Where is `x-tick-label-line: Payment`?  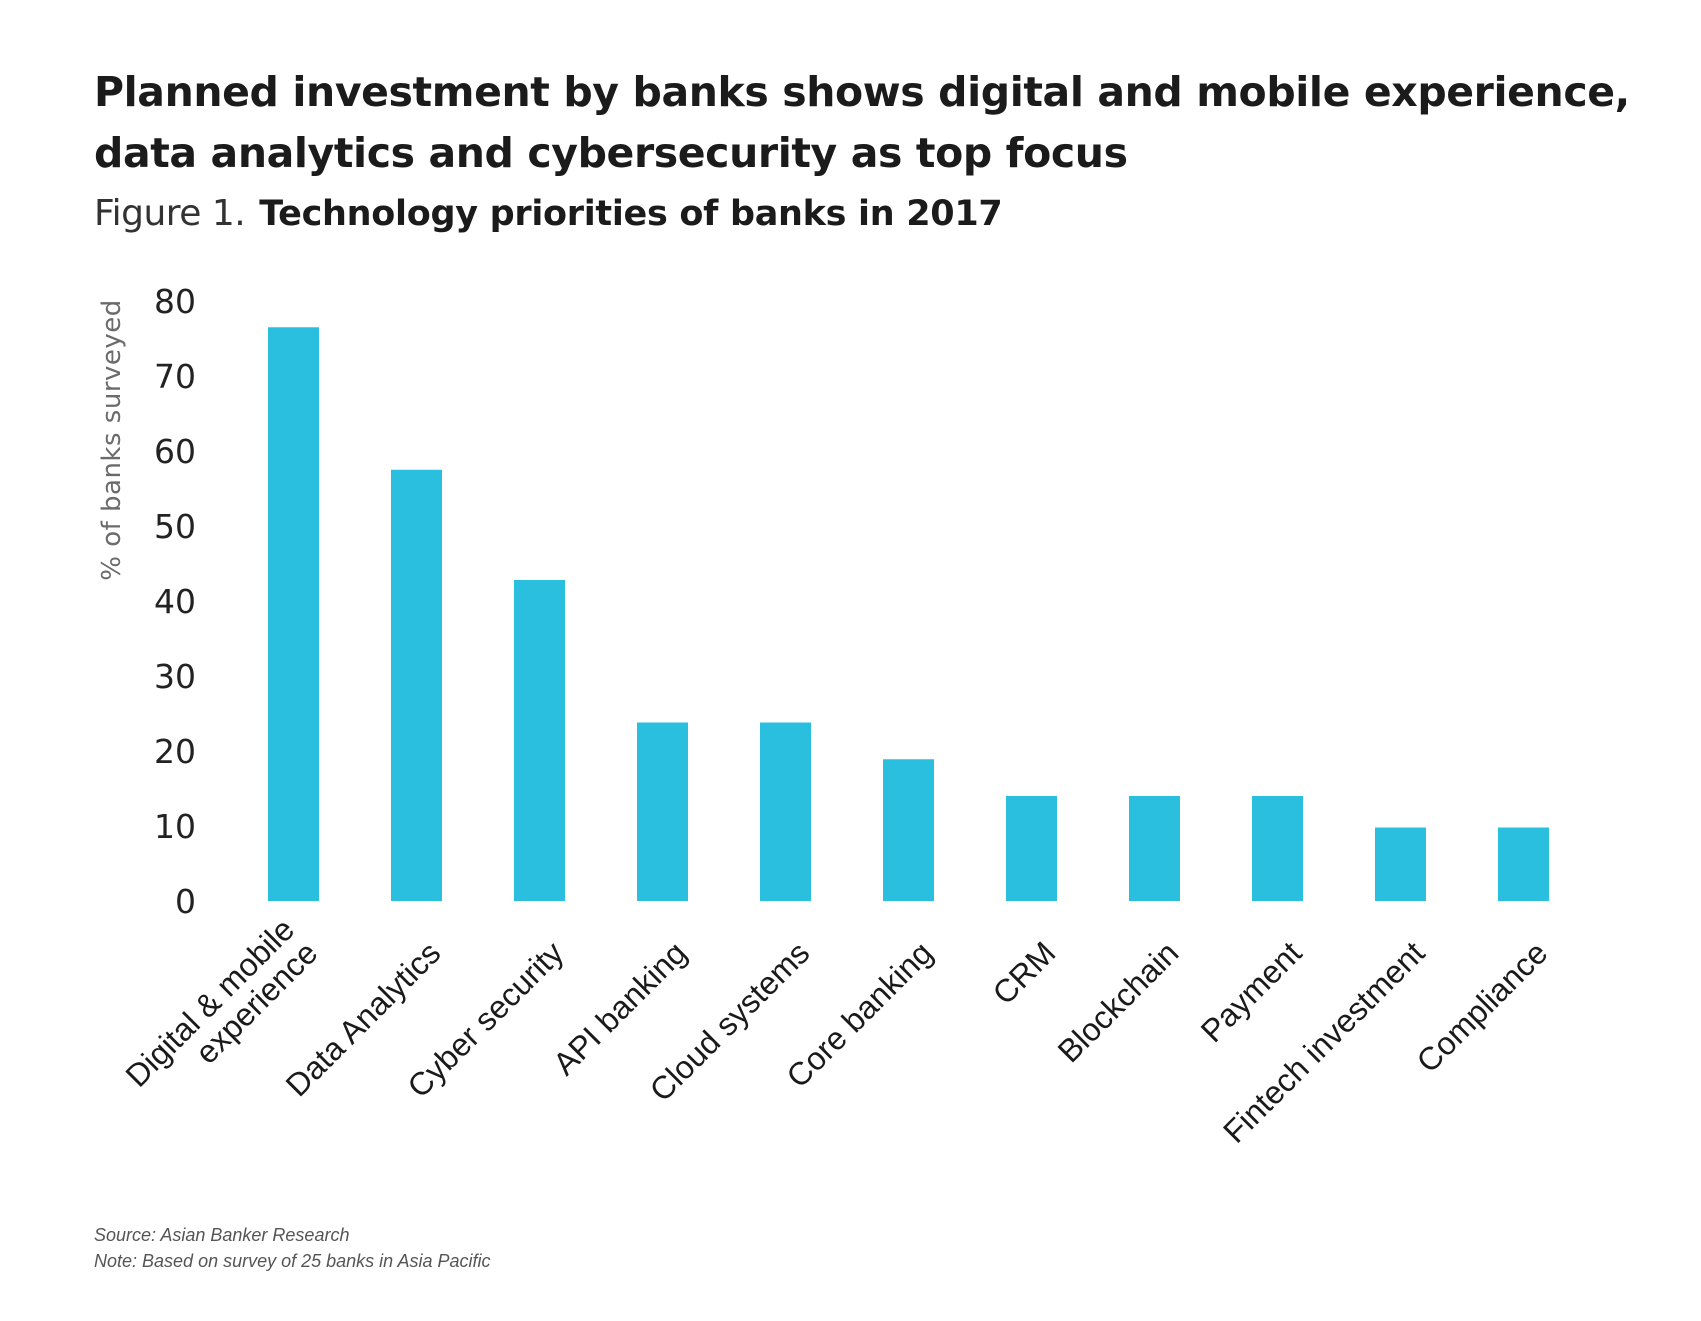
x-tick-label-line: Payment is located at coordinates (1251, 991).